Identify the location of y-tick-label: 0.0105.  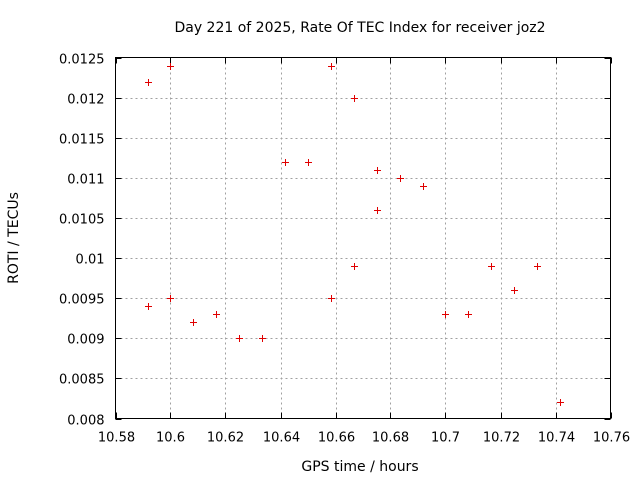
(82, 220).